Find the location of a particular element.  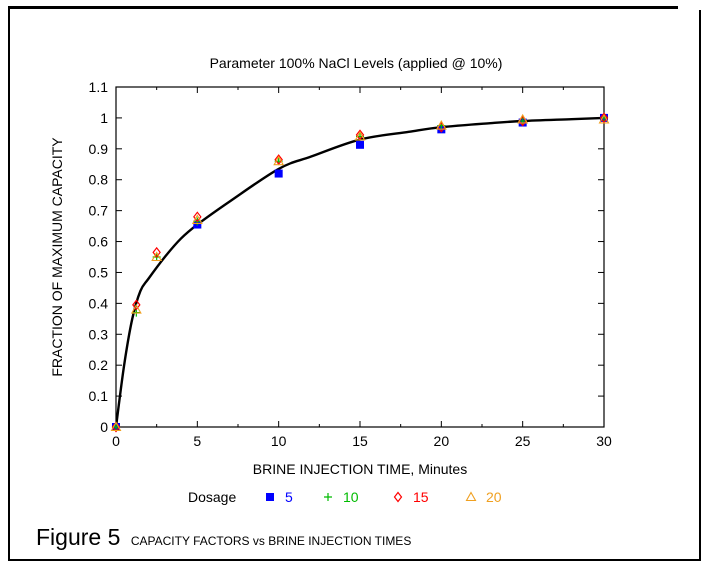

y-tick-label: 0.7 is located at coordinates (99, 211).